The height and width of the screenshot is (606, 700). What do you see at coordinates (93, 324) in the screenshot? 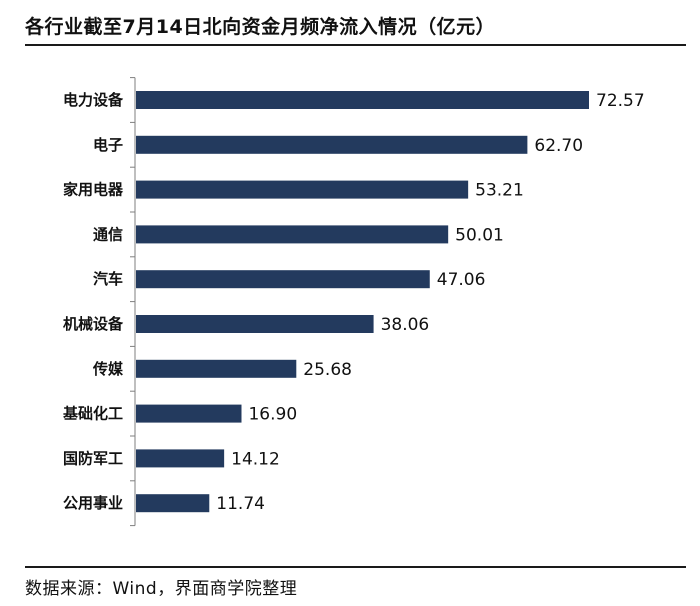
I see `category-label: 机械设备` at bounding box center [93, 324].